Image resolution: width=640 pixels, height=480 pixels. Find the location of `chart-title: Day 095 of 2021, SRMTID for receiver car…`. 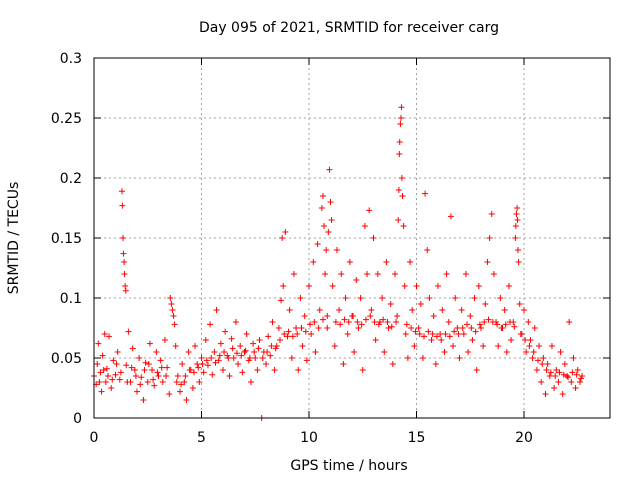

chart-title: Day 095 of 2021, SRMTID for receiver car… is located at coordinates (349, 28).